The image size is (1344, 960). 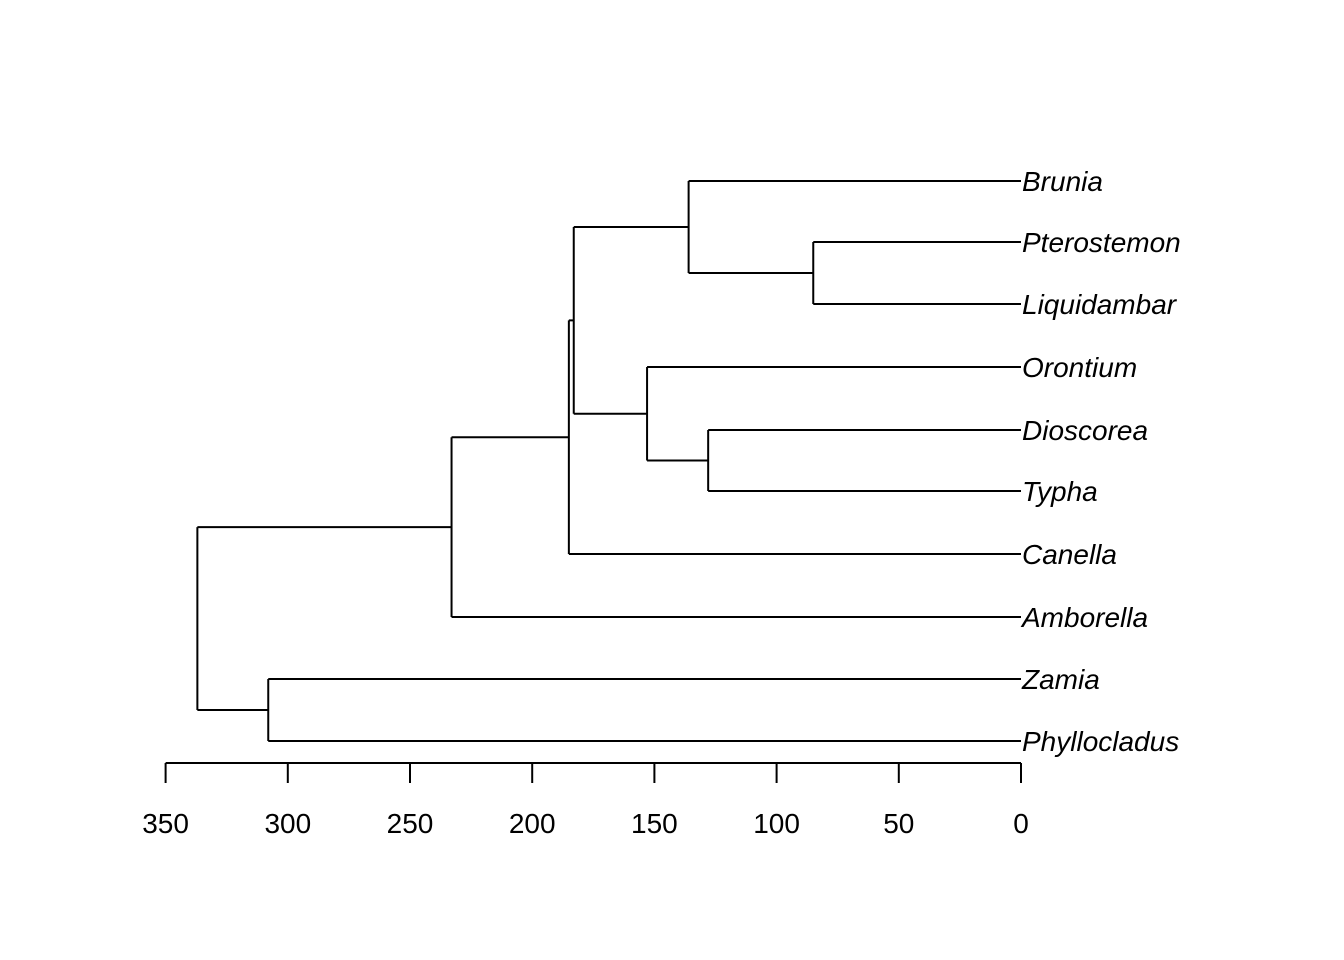 I want to click on tip-label: Orontium, so click(x=1079, y=367).